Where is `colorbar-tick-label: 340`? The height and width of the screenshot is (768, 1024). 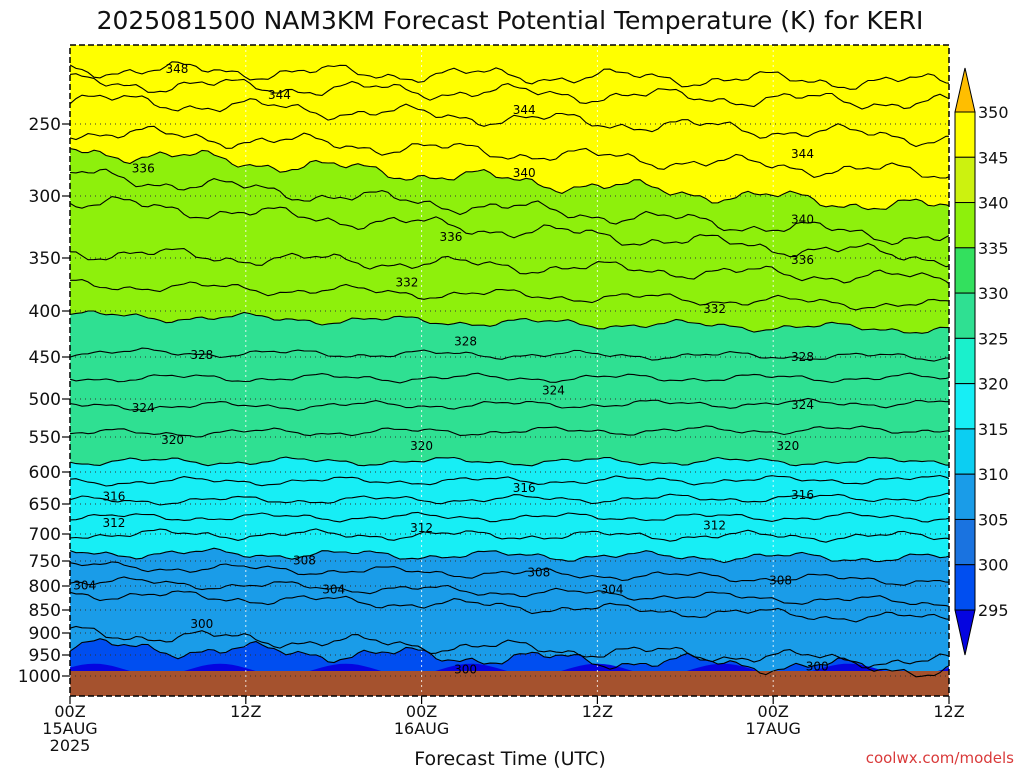 colorbar-tick-label: 340 is located at coordinates (993, 203).